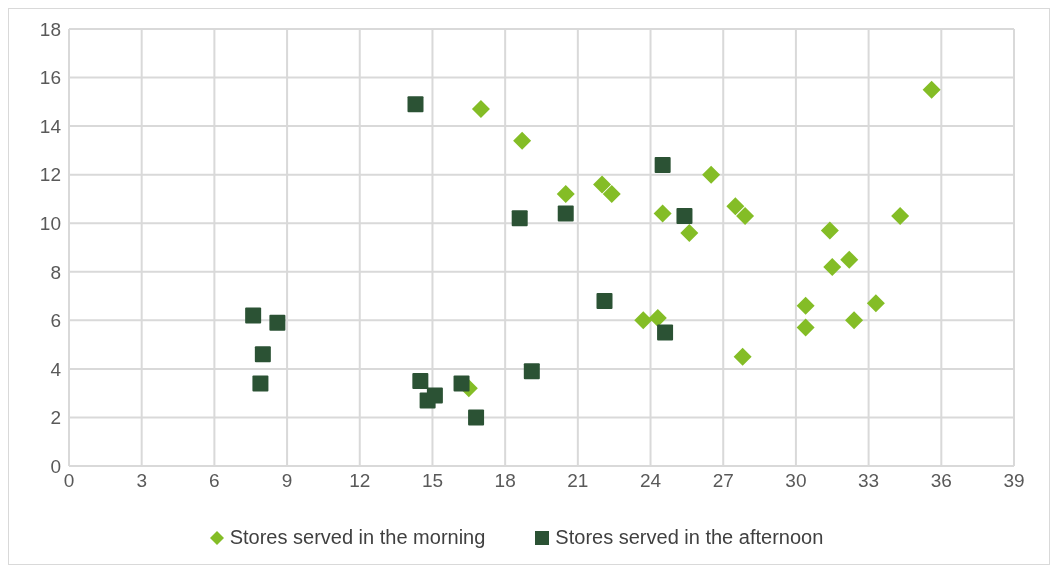  I want to click on x-tick-label: 15, so click(432, 481).